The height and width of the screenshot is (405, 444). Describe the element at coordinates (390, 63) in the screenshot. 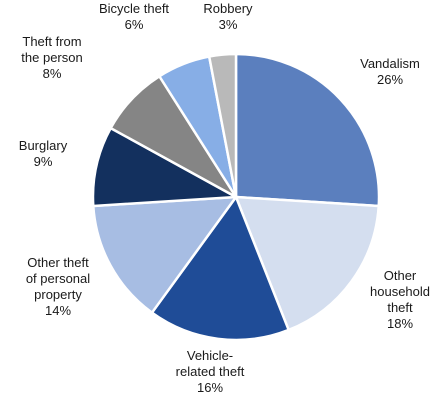

I see `slice-category-label: Vandalism` at that location.